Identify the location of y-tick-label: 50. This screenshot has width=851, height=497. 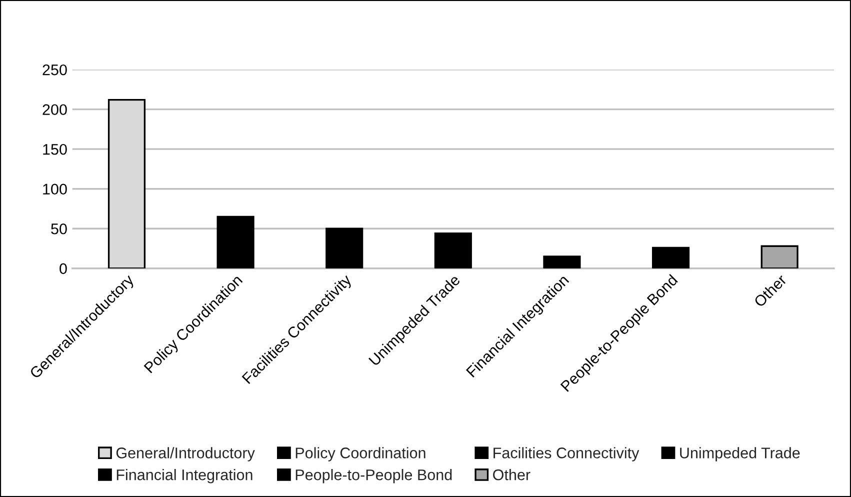
(59, 228).